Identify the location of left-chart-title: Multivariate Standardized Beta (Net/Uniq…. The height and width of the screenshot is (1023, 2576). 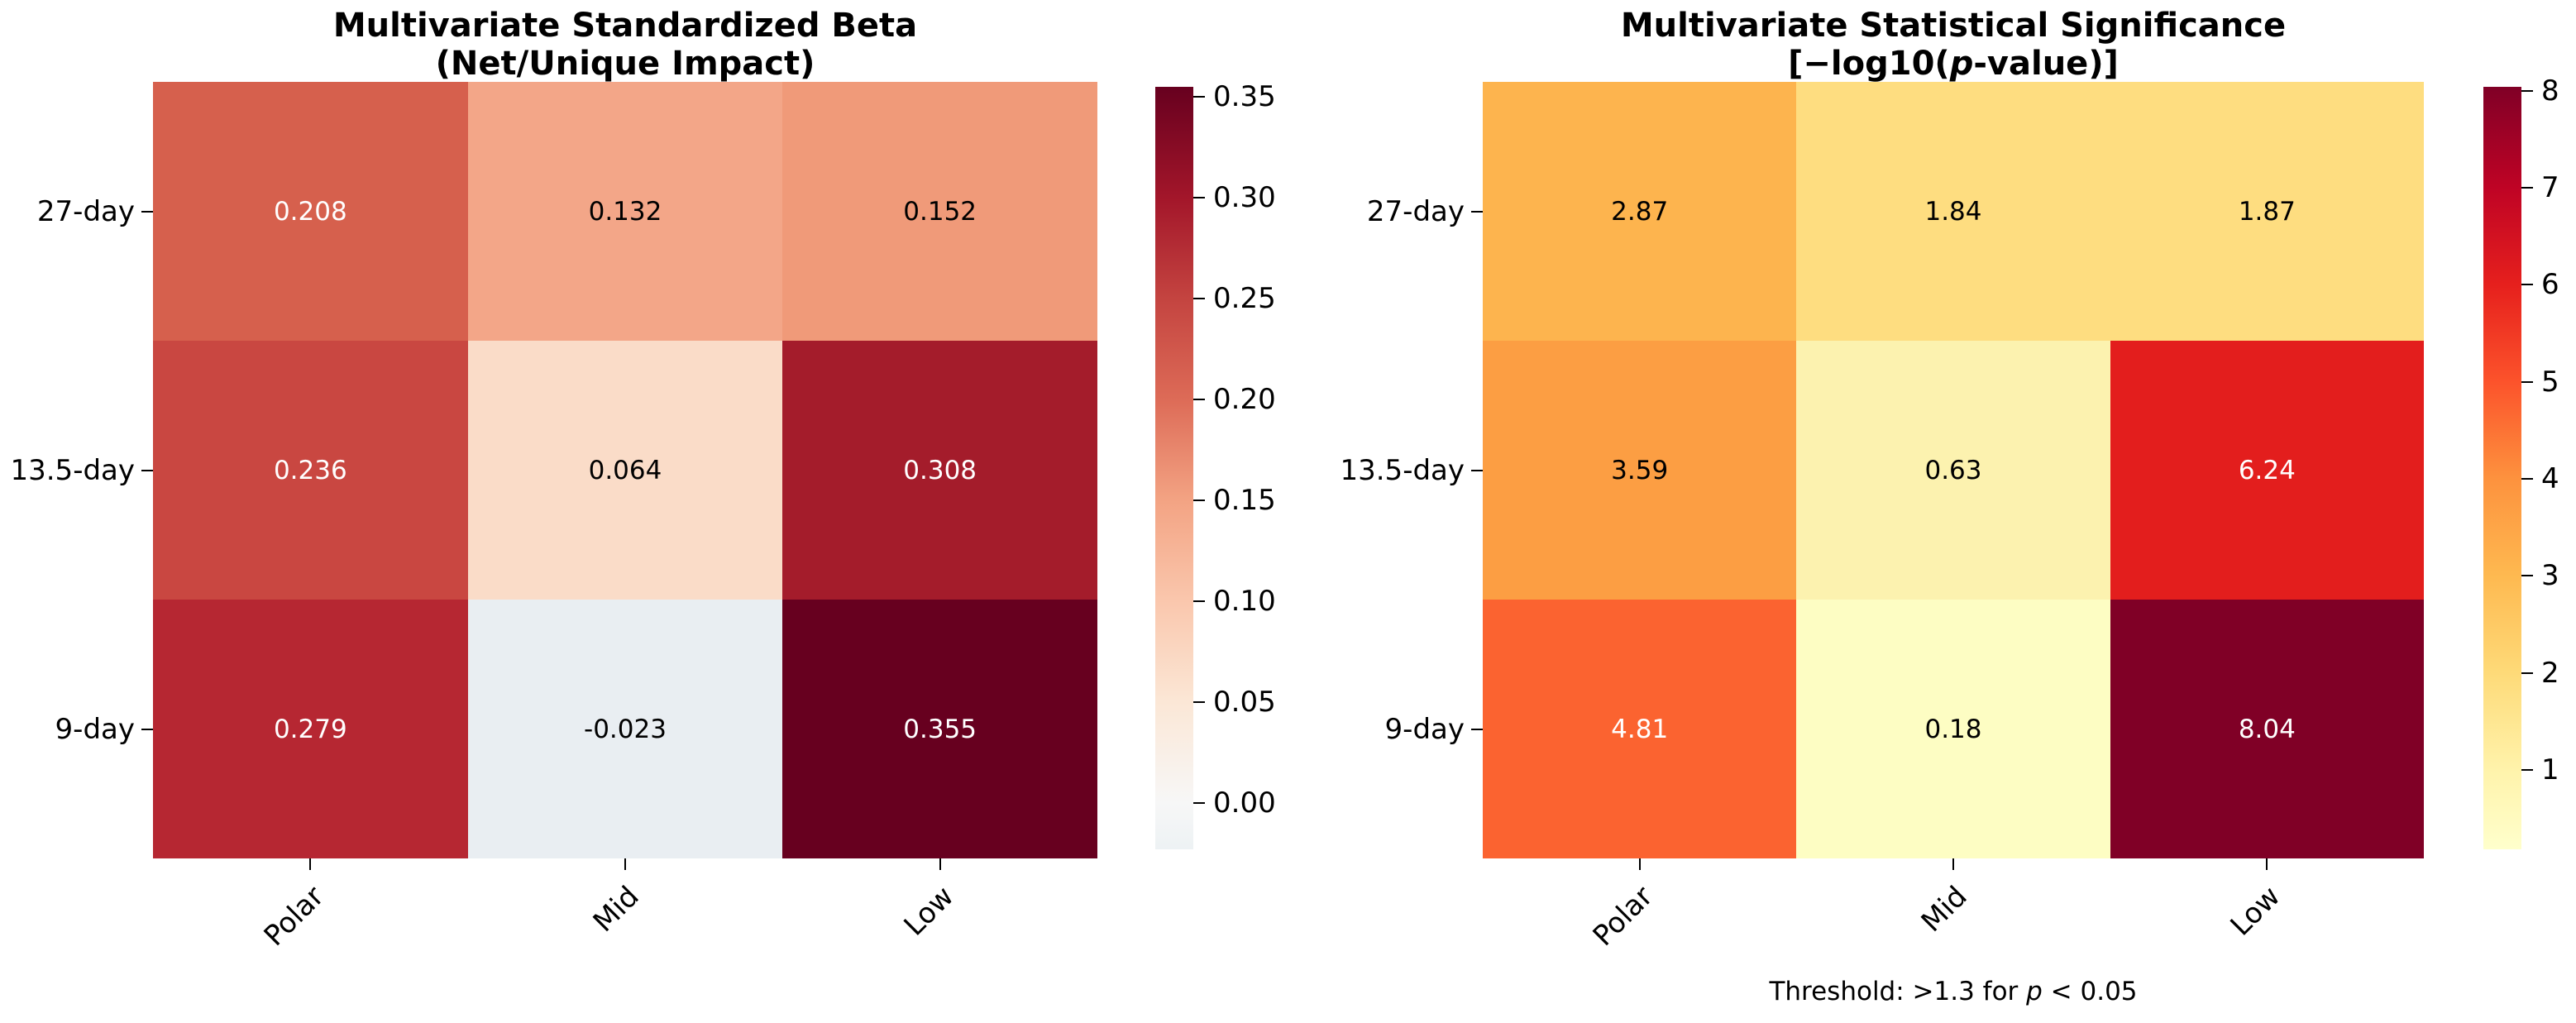
(625, 45).